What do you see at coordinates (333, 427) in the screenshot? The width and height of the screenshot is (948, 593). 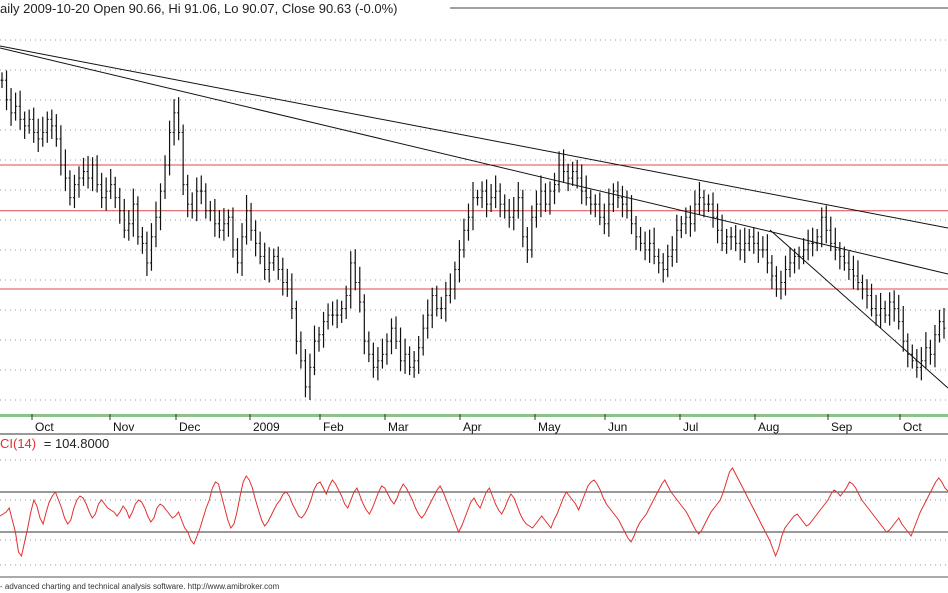 I see `x-tick-label-4: Feb` at bounding box center [333, 427].